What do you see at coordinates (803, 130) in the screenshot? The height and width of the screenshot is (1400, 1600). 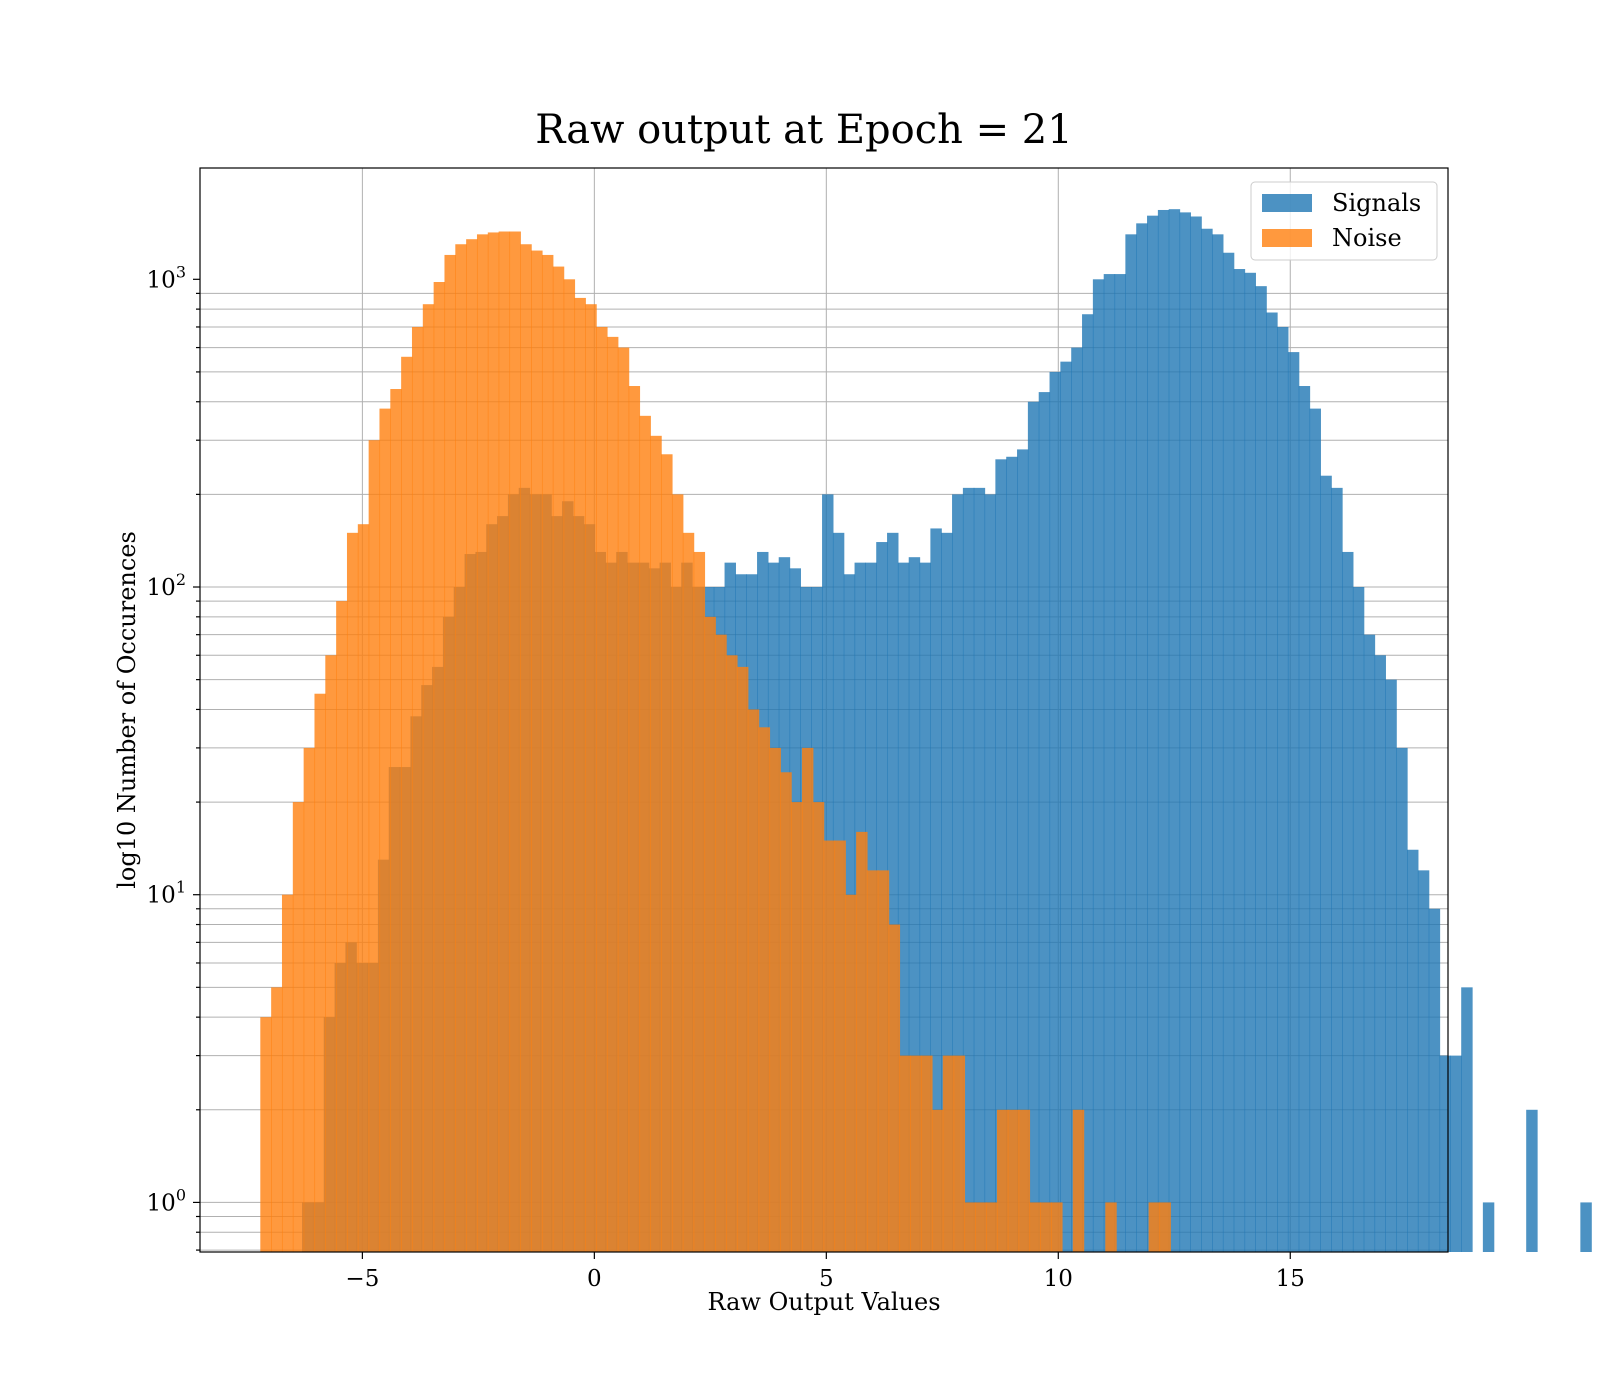 I see `chart-title: Raw output at Epoch = 21` at bounding box center [803, 130].